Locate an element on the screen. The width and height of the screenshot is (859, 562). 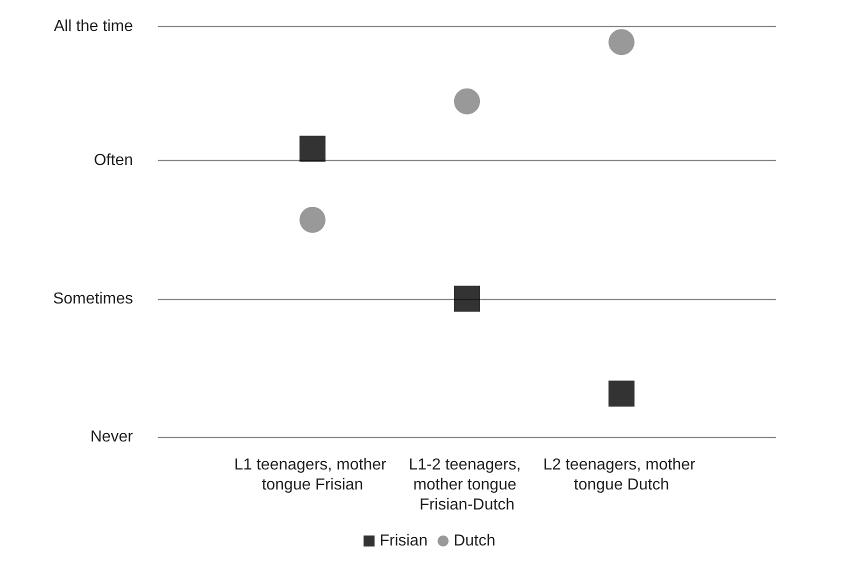
ref-line-label: Never is located at coordinates (112, 437).